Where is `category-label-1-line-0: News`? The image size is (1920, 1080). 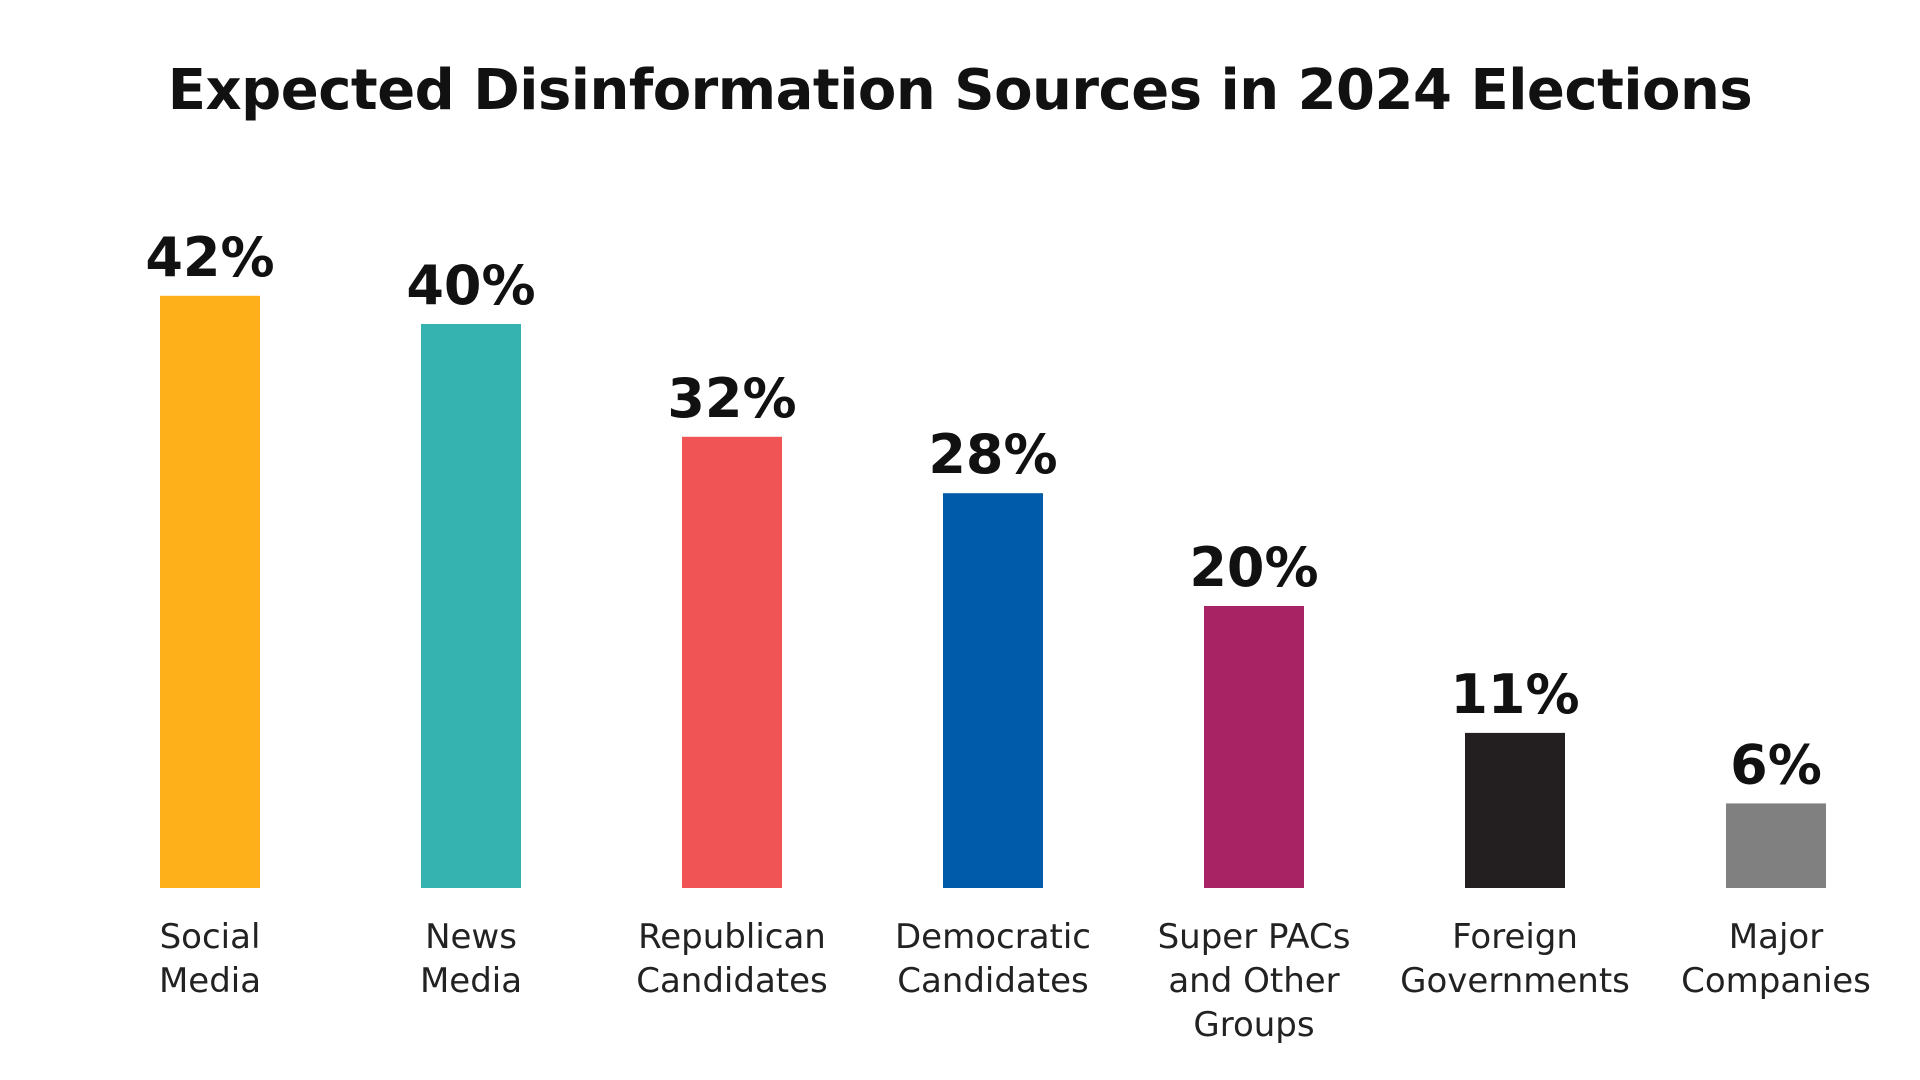 category-label-1-line-0: News is located at coordinates (471, 937).